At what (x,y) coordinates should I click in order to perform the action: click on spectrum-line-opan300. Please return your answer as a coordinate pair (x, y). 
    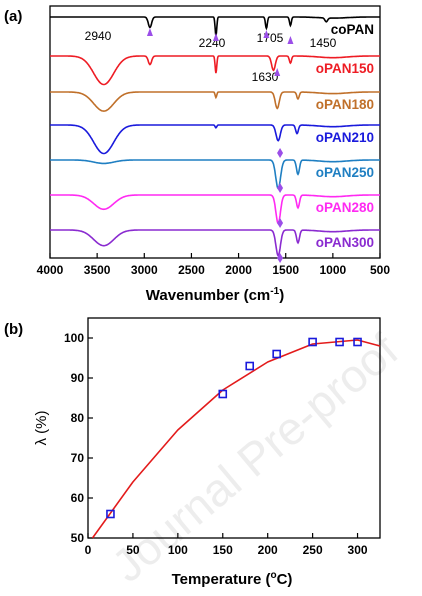
    Looking at the image, I should click on (215, 243).